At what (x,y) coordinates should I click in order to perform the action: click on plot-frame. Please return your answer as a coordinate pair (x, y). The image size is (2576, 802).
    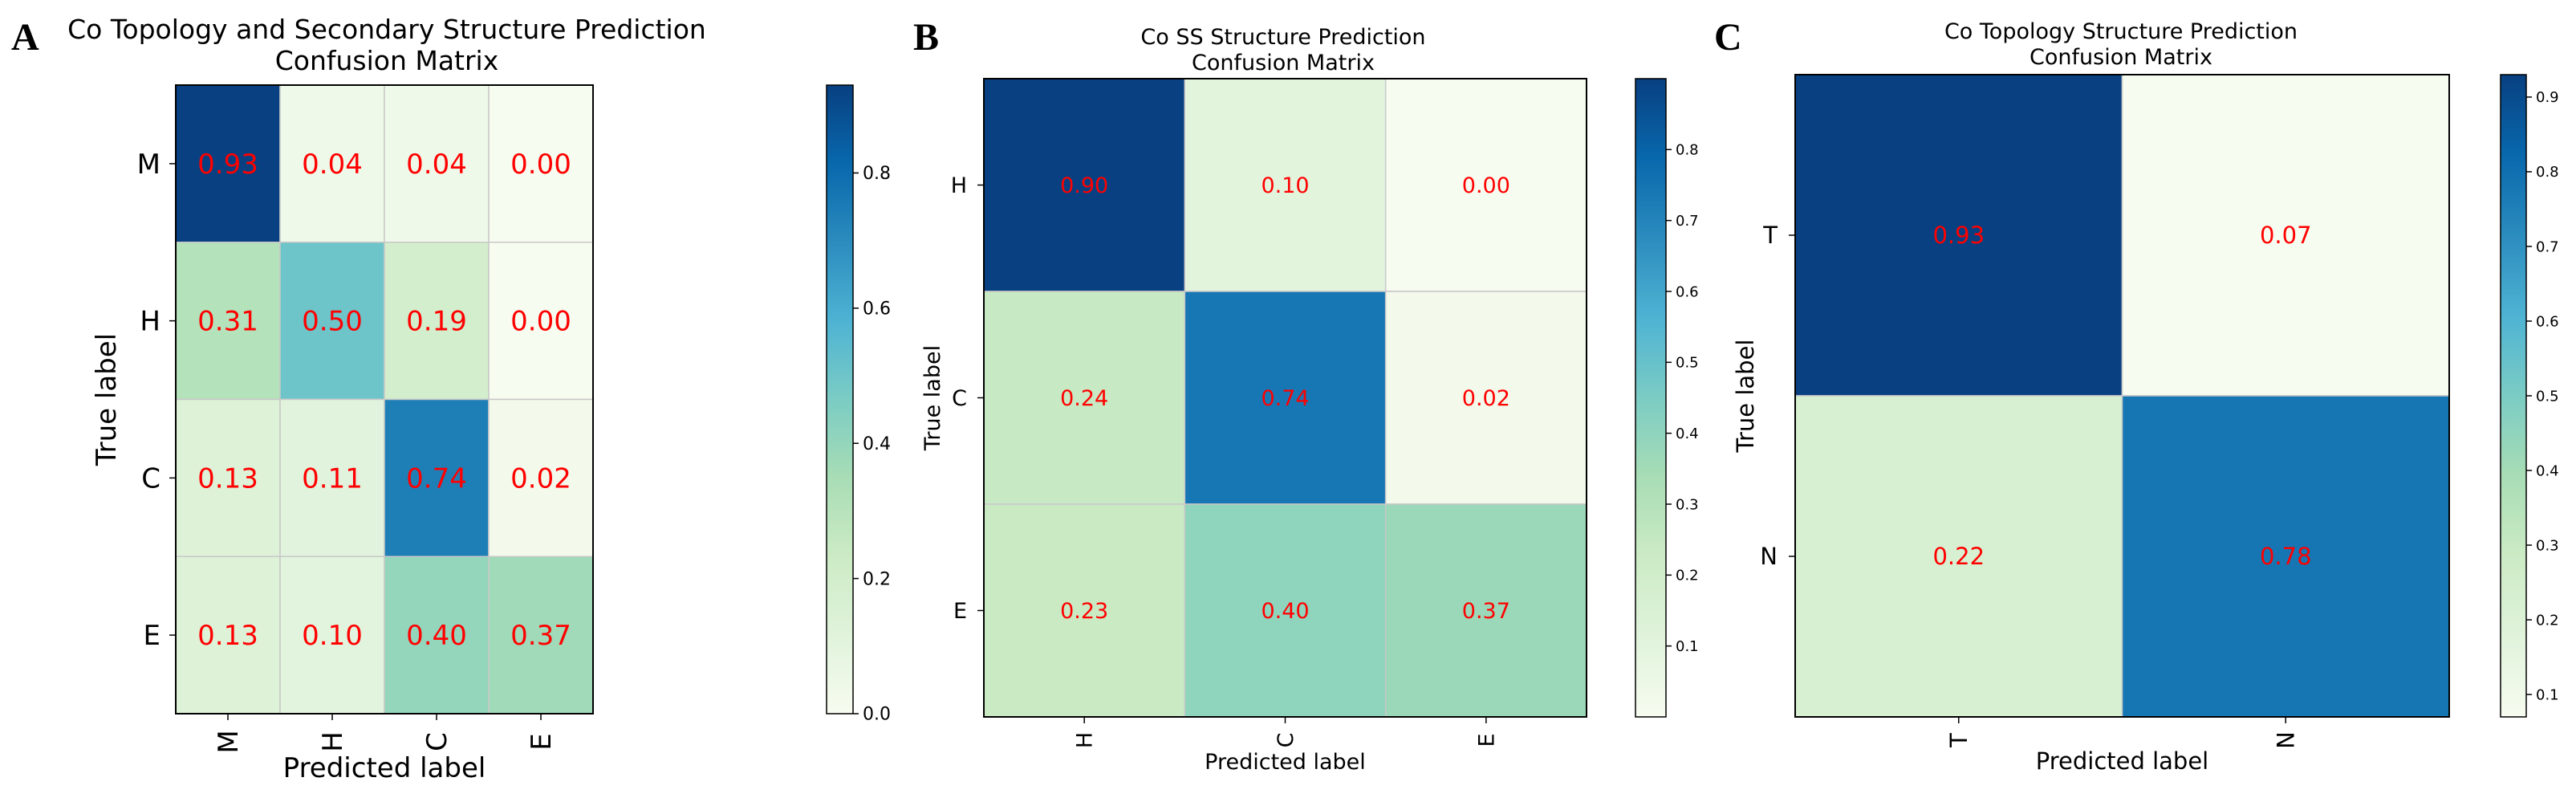
    Looking at the image, I should click on (385, 399).